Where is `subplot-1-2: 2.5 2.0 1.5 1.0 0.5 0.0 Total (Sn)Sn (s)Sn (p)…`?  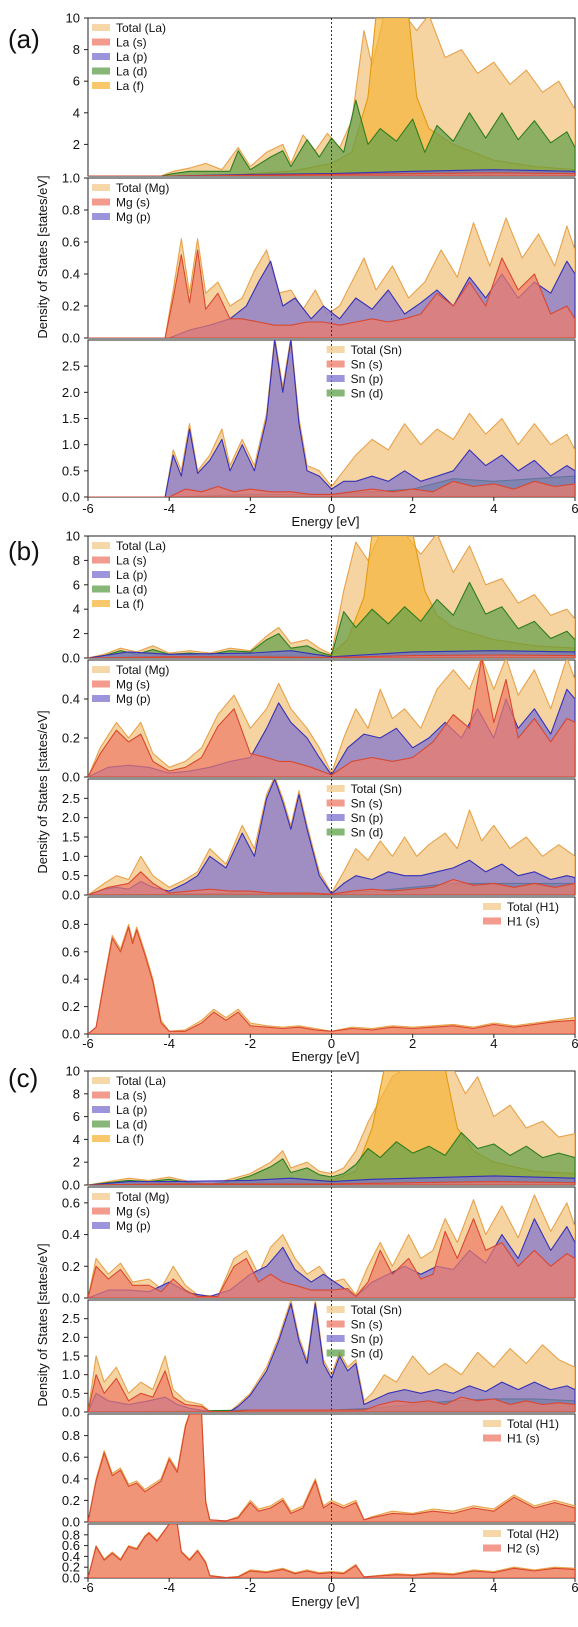 subplot-1-2: 2.5 2.0 1.5 1.0 0.5 0.0 Total (Sn)Sn (s)Sn (p)… is located at coordinates (319, 840).